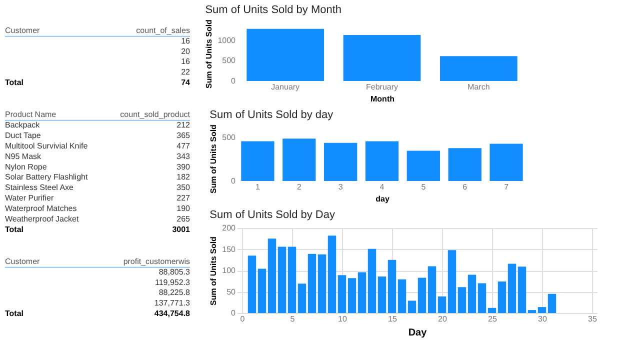  Describe the element at coordinates (172, 303) in the screenshot. I see `data-label: 137,771.3` at that location.